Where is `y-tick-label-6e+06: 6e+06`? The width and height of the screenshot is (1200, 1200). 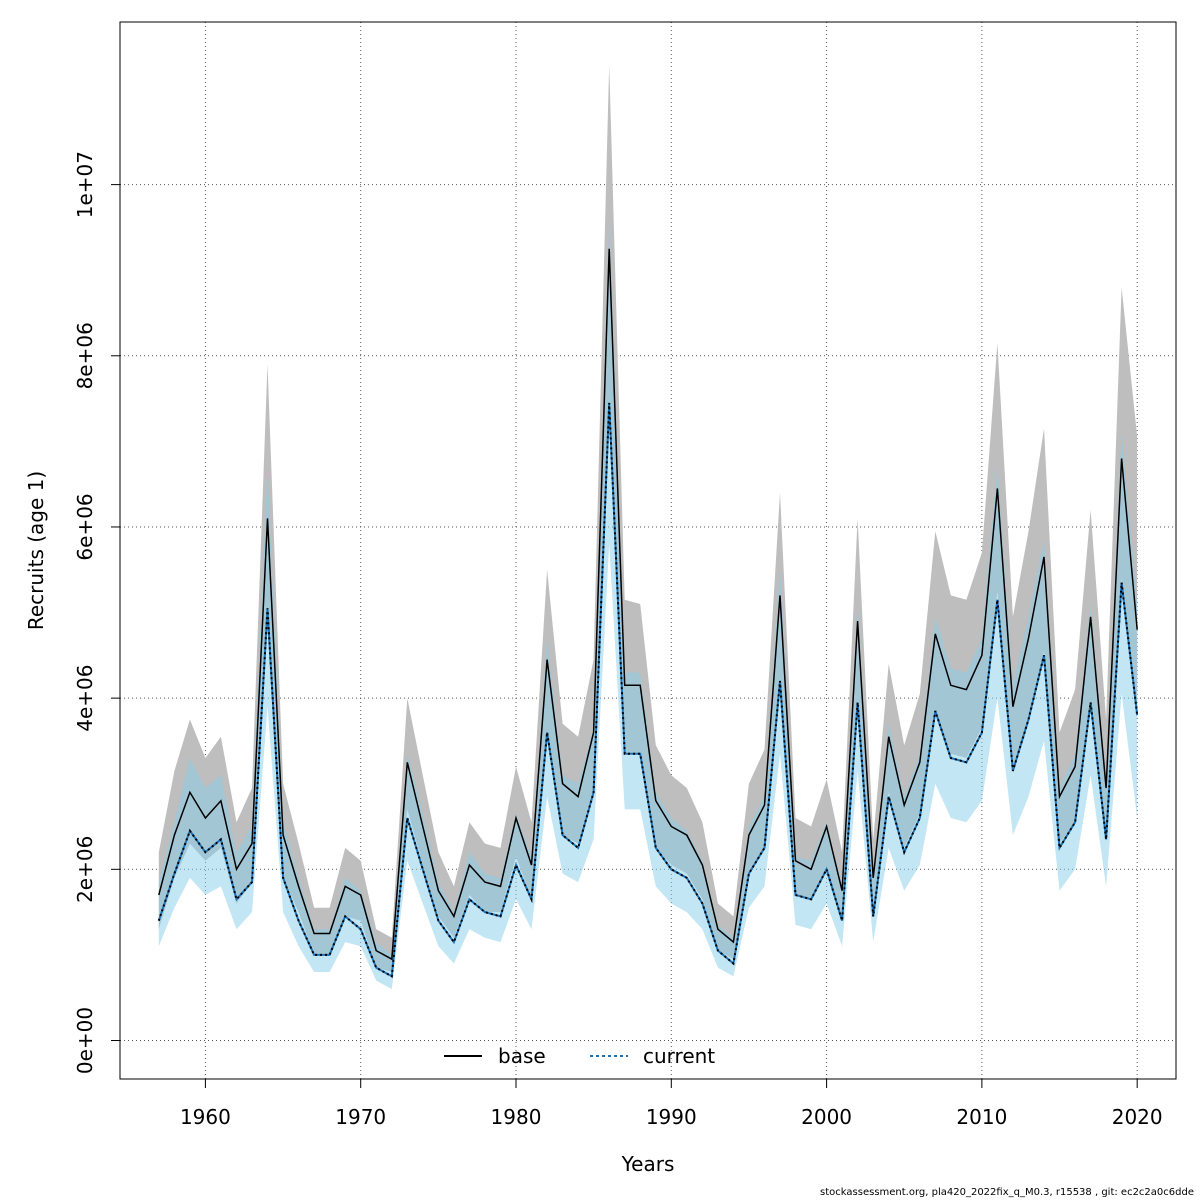
y-tick-label-6e+06: 6e+06 is located at coordinates (85, 526).